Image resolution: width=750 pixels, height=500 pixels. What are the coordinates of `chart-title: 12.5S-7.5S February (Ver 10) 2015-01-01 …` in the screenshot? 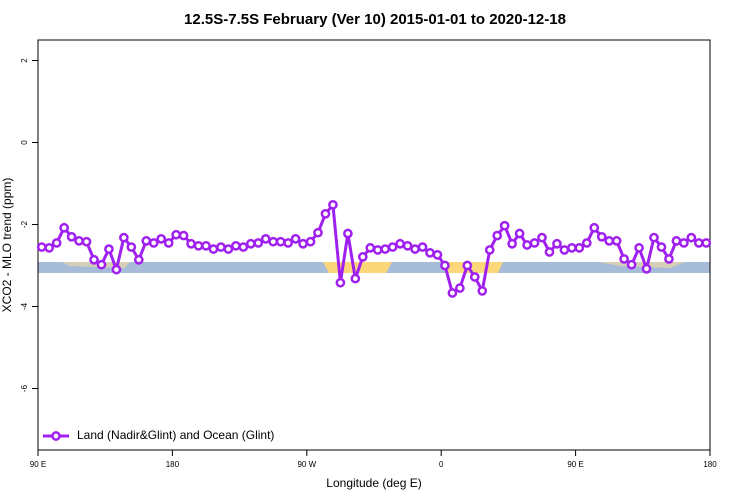 It's located at (375, 19).